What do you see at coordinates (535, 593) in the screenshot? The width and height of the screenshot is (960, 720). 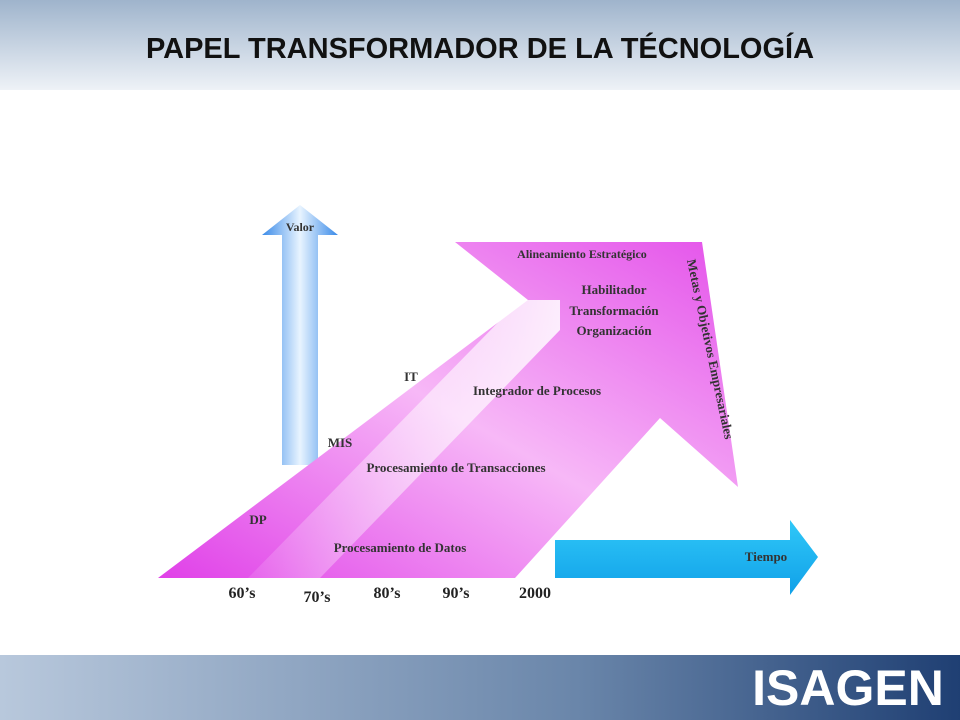 I see `period: 2000` at bounding box center [535, 593].